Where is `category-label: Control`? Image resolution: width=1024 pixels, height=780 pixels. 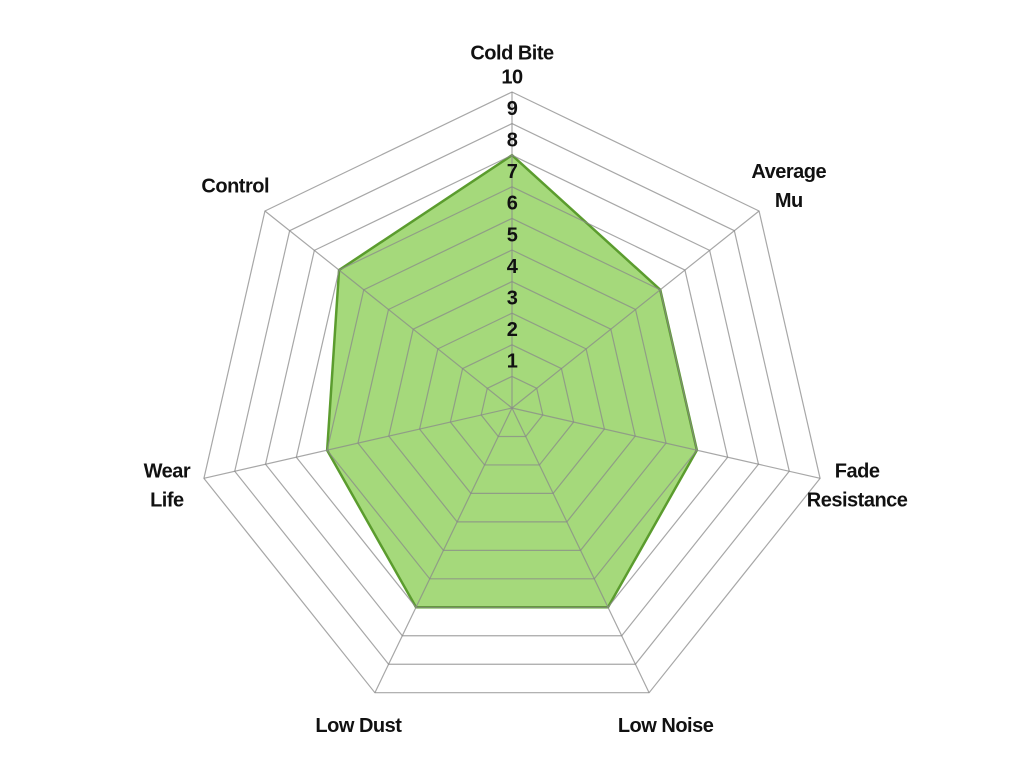 category-label: Control is located at coordinates (235, 187).